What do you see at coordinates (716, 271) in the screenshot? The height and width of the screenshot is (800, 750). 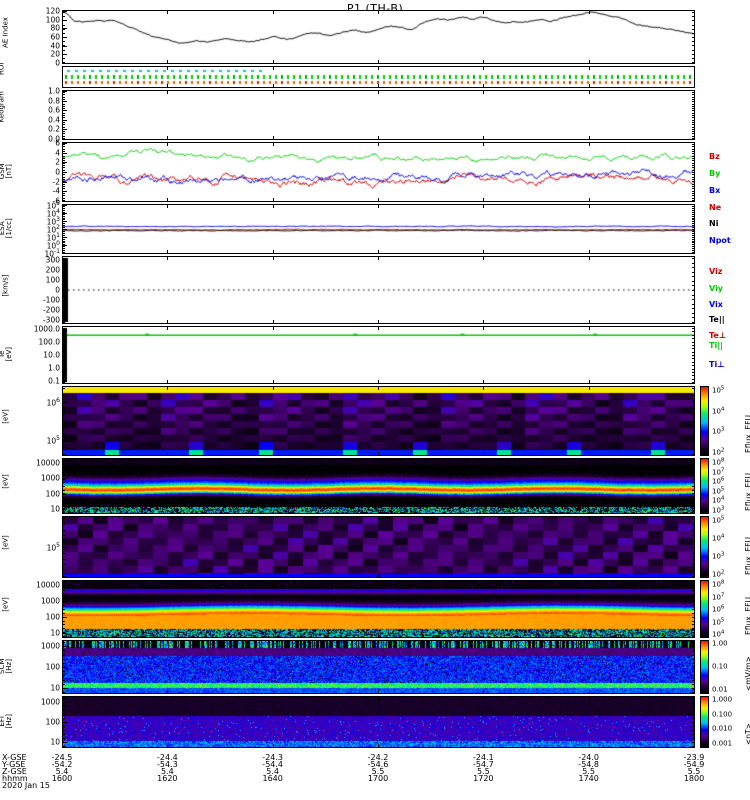 I see `legend-label-viz: Viz` at bounding box center [716, 271].